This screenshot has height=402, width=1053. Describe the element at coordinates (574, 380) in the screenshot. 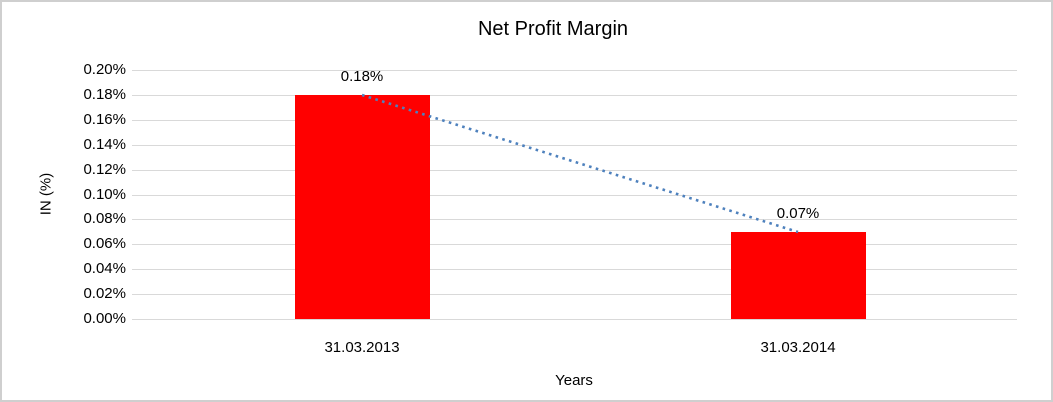

I see `x-axis-title: Years` at that location.